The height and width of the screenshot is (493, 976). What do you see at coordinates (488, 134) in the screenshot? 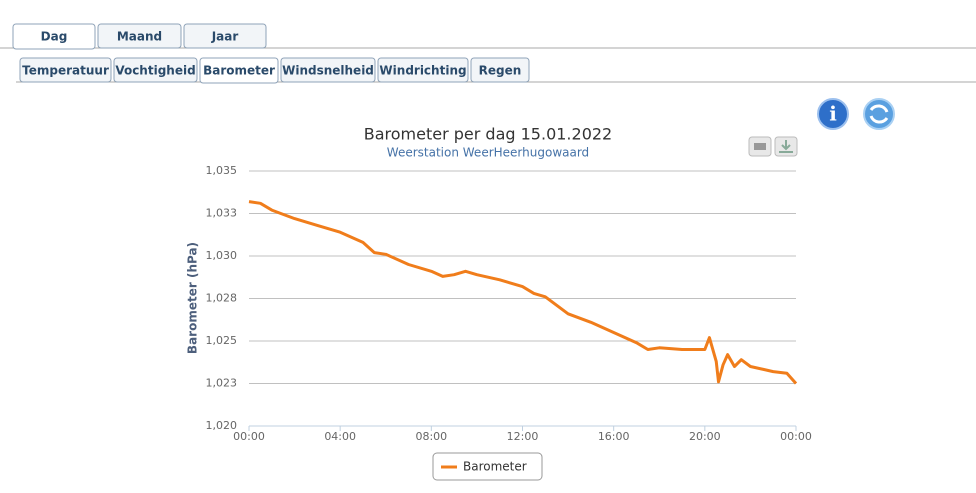
I see `chart-title: Barometer per dag 15.01.2022` at bounding box center [488, 134].